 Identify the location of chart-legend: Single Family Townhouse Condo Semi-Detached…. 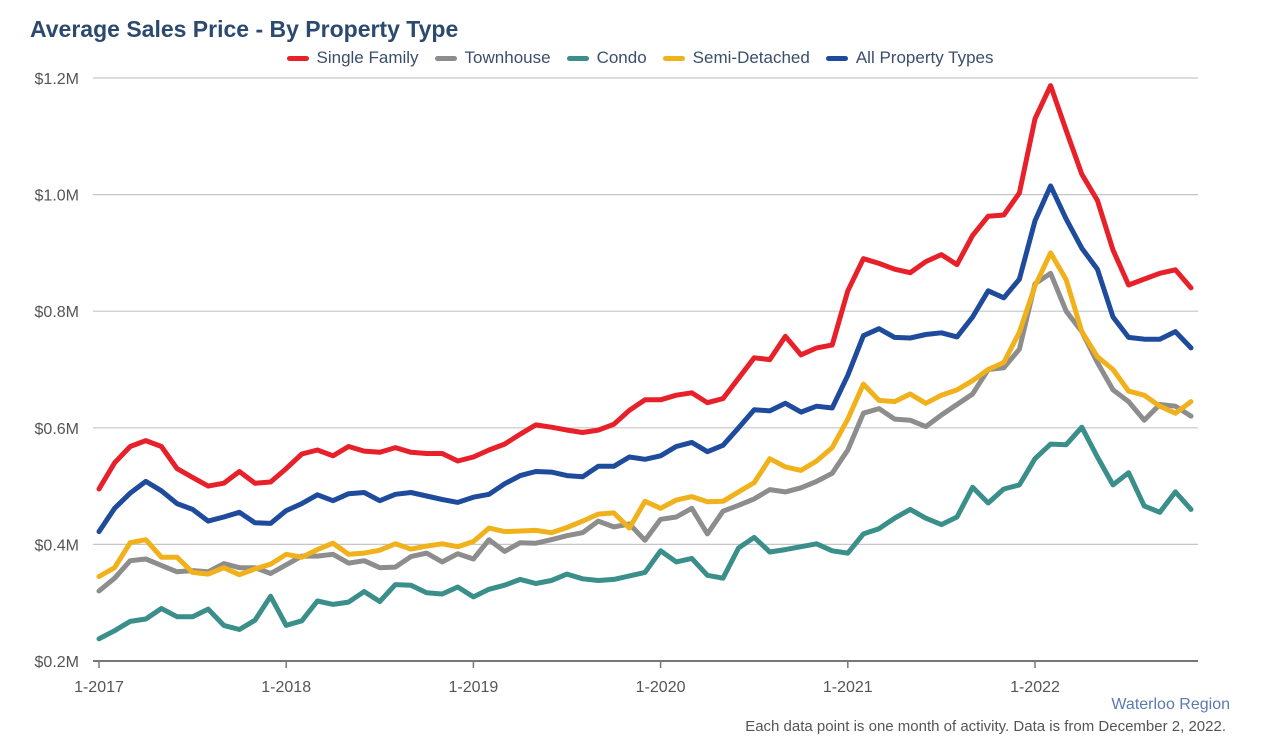
(633, 58).